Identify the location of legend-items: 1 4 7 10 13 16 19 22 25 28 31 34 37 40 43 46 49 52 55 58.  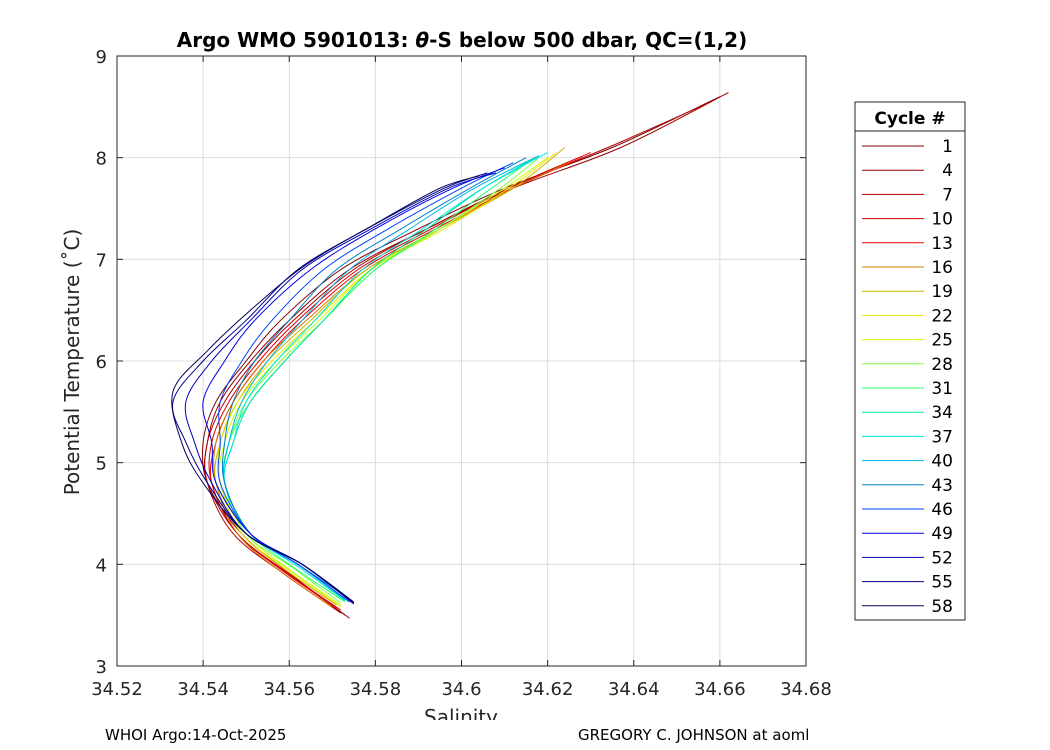
(907, 377).